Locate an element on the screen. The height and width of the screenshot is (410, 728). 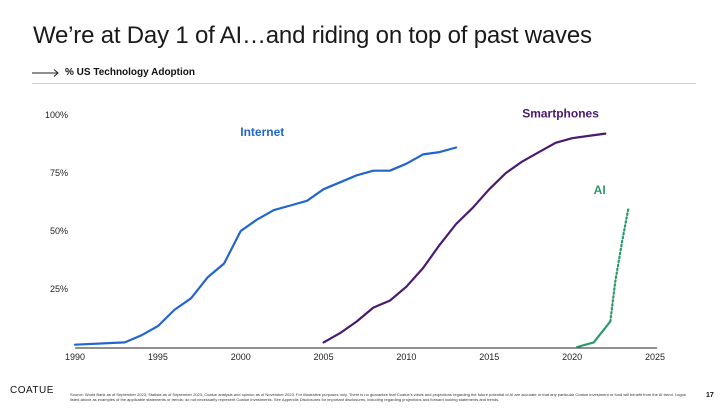
x-tick-label: 2020 is located at coordinates (572, 357).